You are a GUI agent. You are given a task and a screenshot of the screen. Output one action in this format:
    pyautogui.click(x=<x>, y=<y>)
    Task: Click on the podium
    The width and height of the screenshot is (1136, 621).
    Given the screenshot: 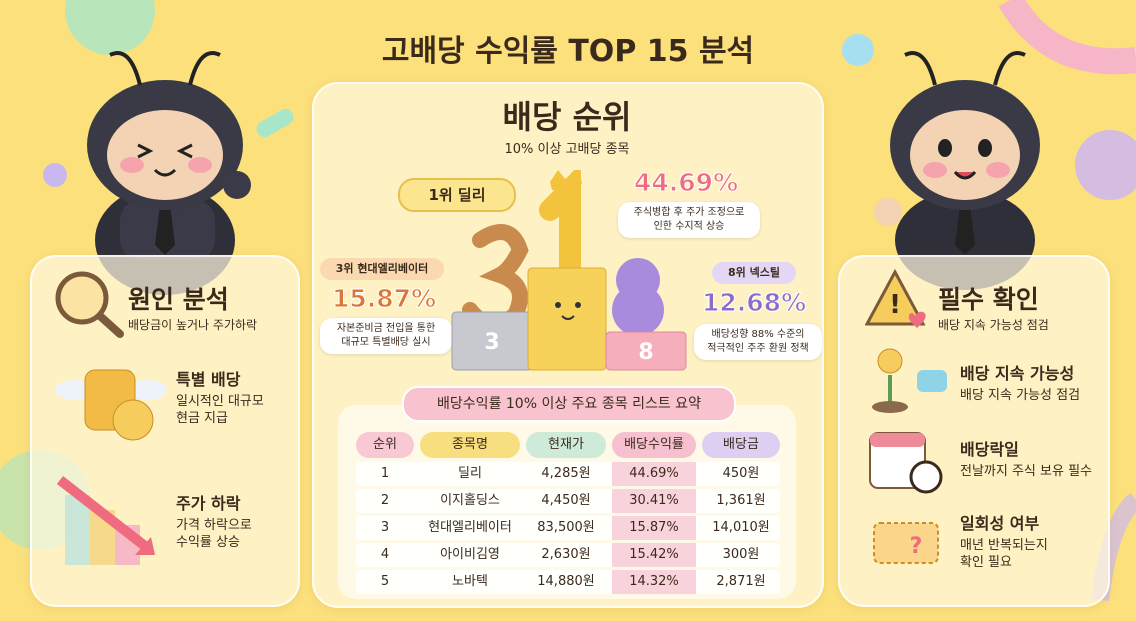 What is the action you would take?
    pyautogui.click(x=569, y=270)
    